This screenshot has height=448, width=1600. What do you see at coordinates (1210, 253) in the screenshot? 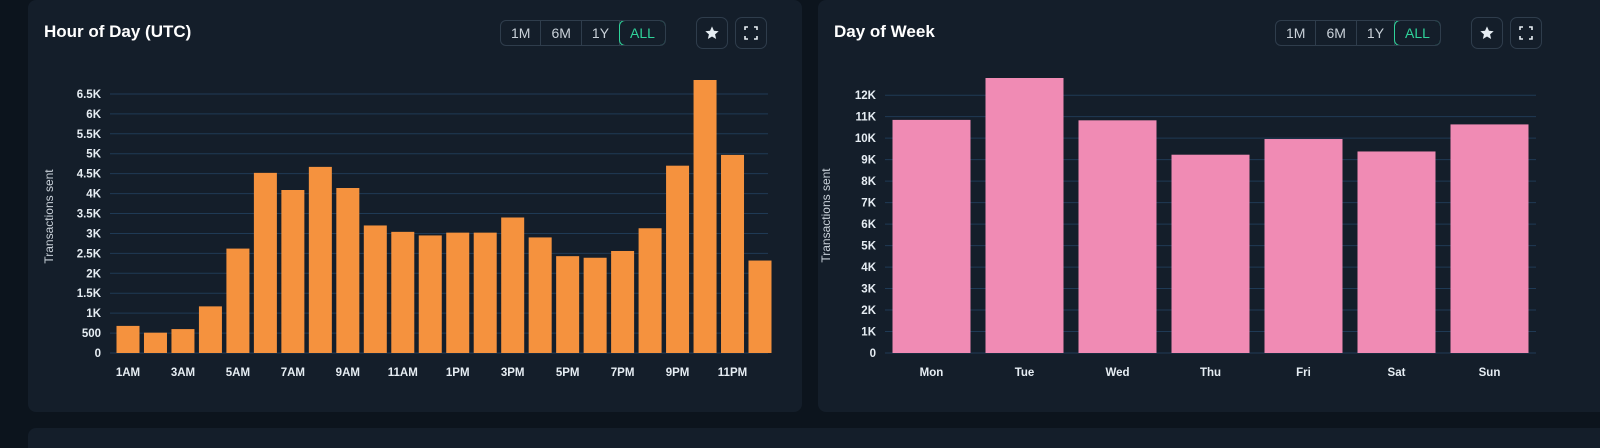
I see `bar-thu` at bounding box center [1210, 253].